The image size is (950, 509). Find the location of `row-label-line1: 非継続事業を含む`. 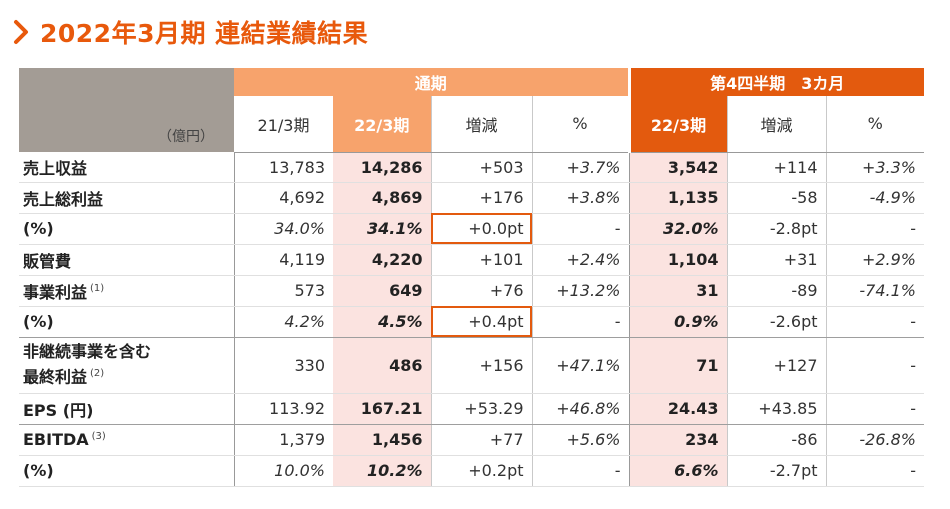

row-label-line1: 非継続事業を含む is located at coordinates (87, 352).